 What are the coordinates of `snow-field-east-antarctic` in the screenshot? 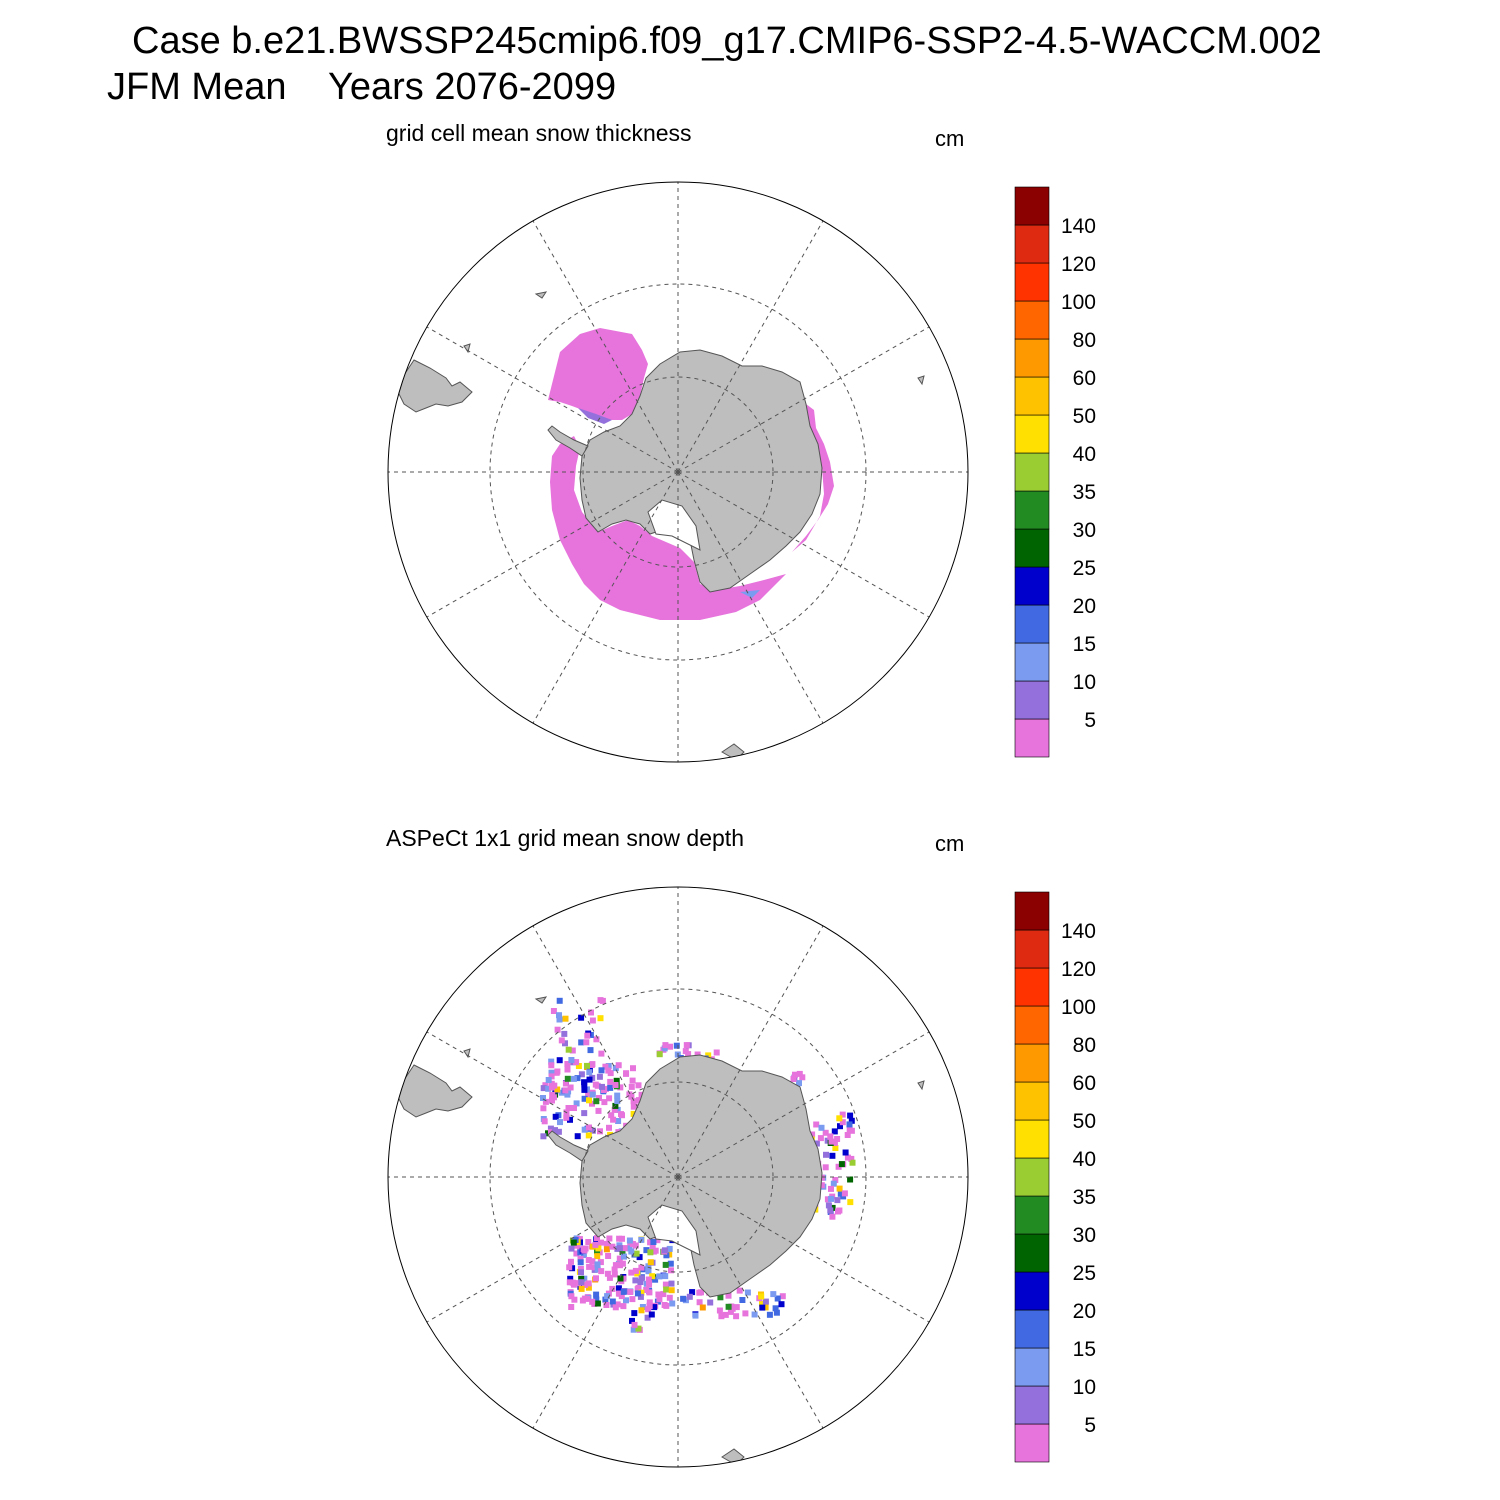 It's located at (813, 478).